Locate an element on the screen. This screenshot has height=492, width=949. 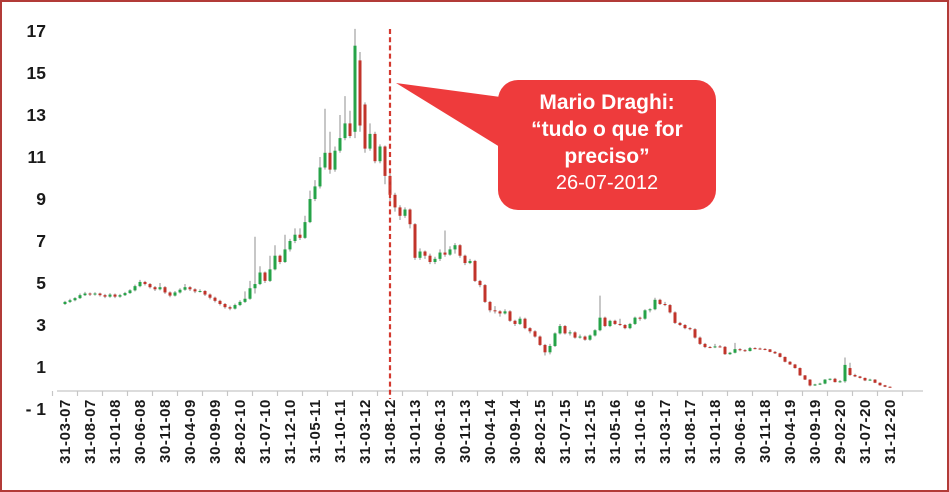
x-tick-label: 30-09-19 is located at coordinates (815, 431).